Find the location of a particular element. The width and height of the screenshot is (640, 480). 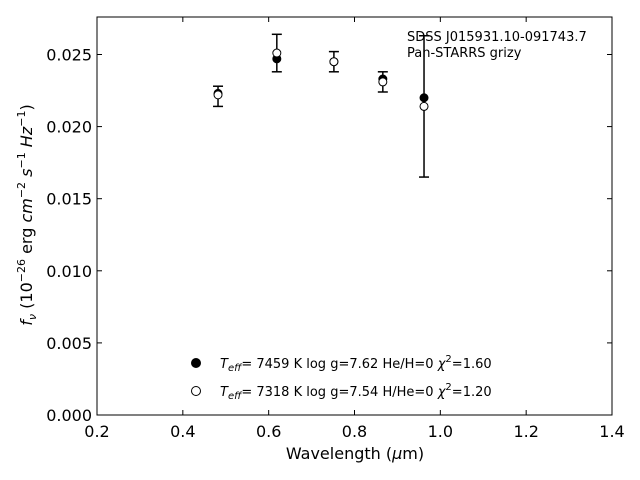

x-tick-label: 0.6 is located at coordinates (268, 431).